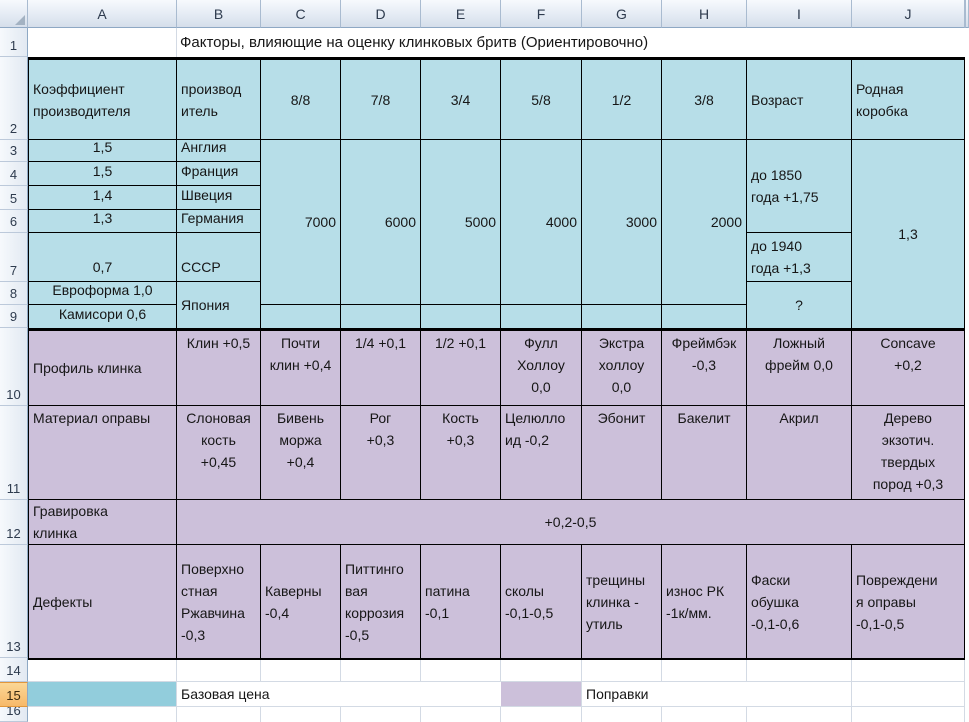 This screenshot has height=722, width=969. I want to click on cell-e16, so click(461, 714).